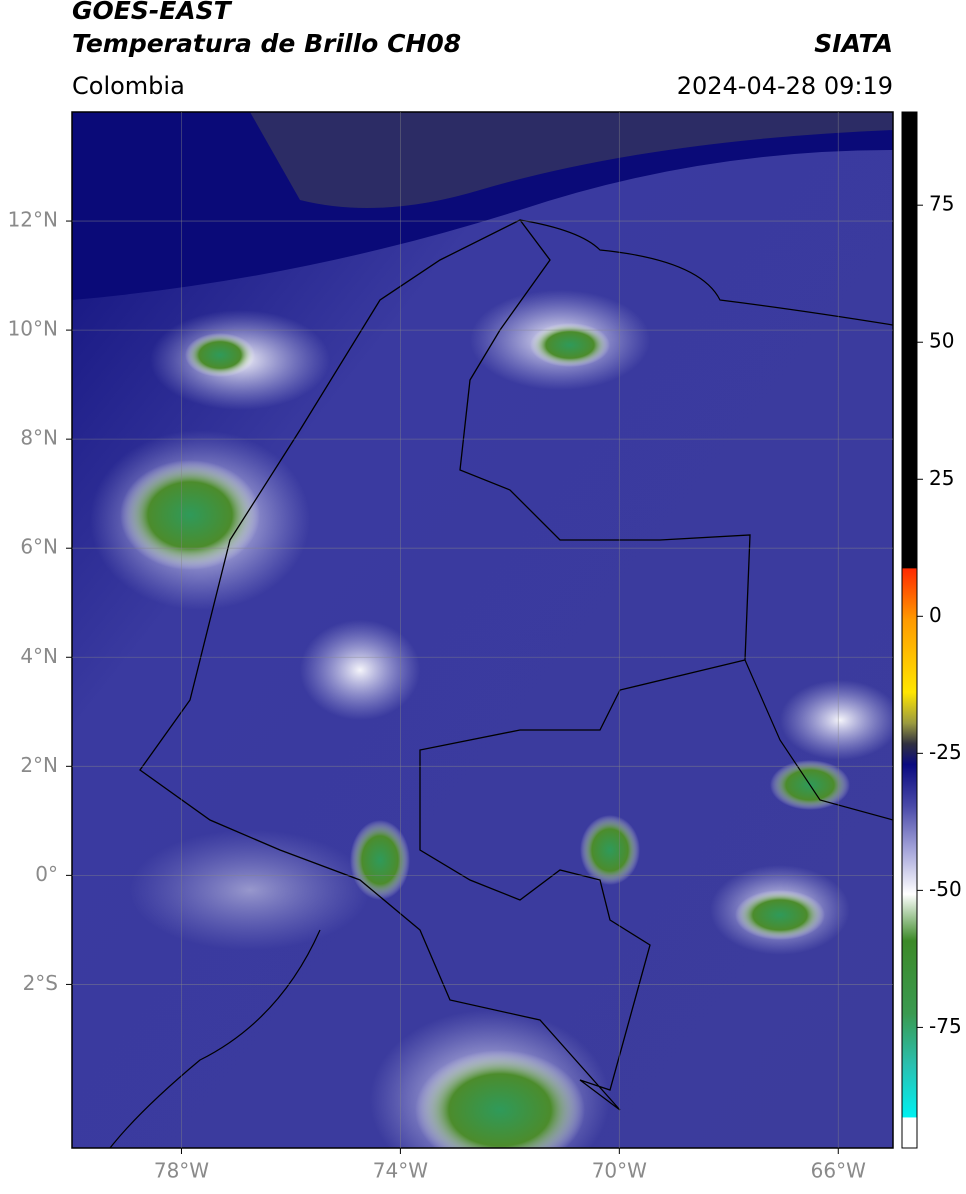 This screenshot has width=966, height=1194. I want to click on subtitle: Temperatura de Brillo CH08, so click(266, 43).